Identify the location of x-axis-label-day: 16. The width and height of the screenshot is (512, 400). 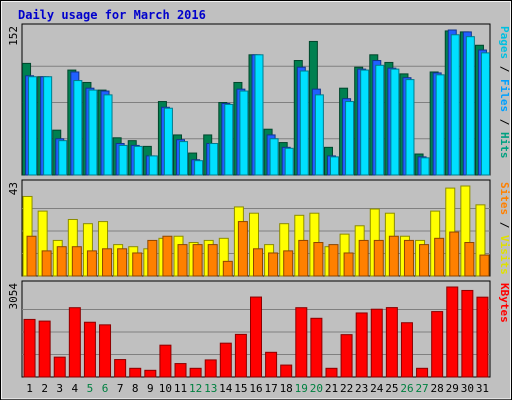
(255, 388).